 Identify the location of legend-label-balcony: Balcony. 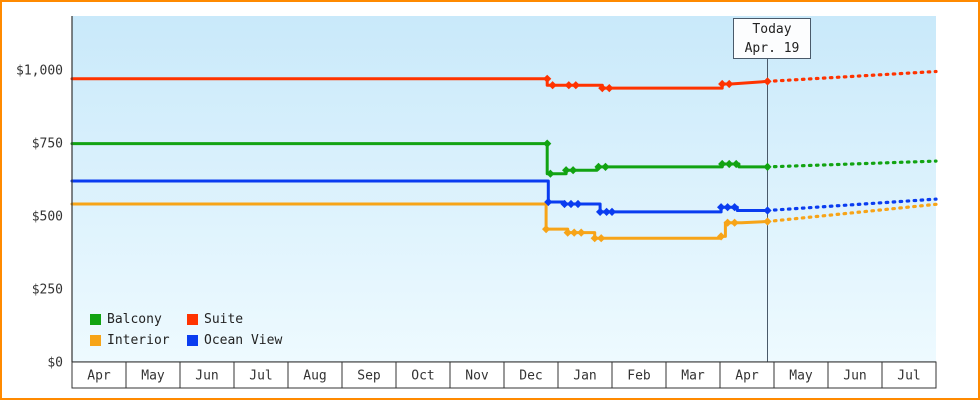
(134, 319).